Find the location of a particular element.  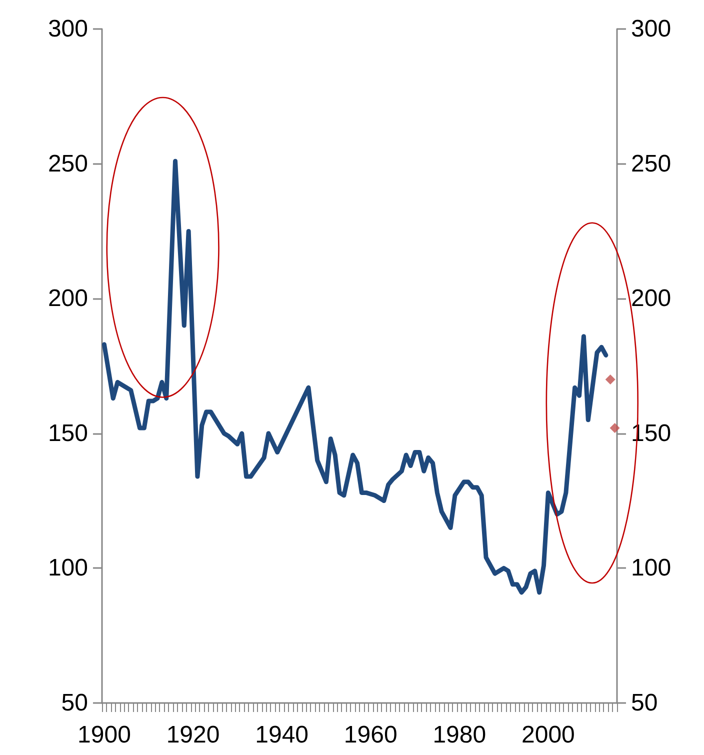

y-tick-label: 300 is located at coordinates (68, 29).